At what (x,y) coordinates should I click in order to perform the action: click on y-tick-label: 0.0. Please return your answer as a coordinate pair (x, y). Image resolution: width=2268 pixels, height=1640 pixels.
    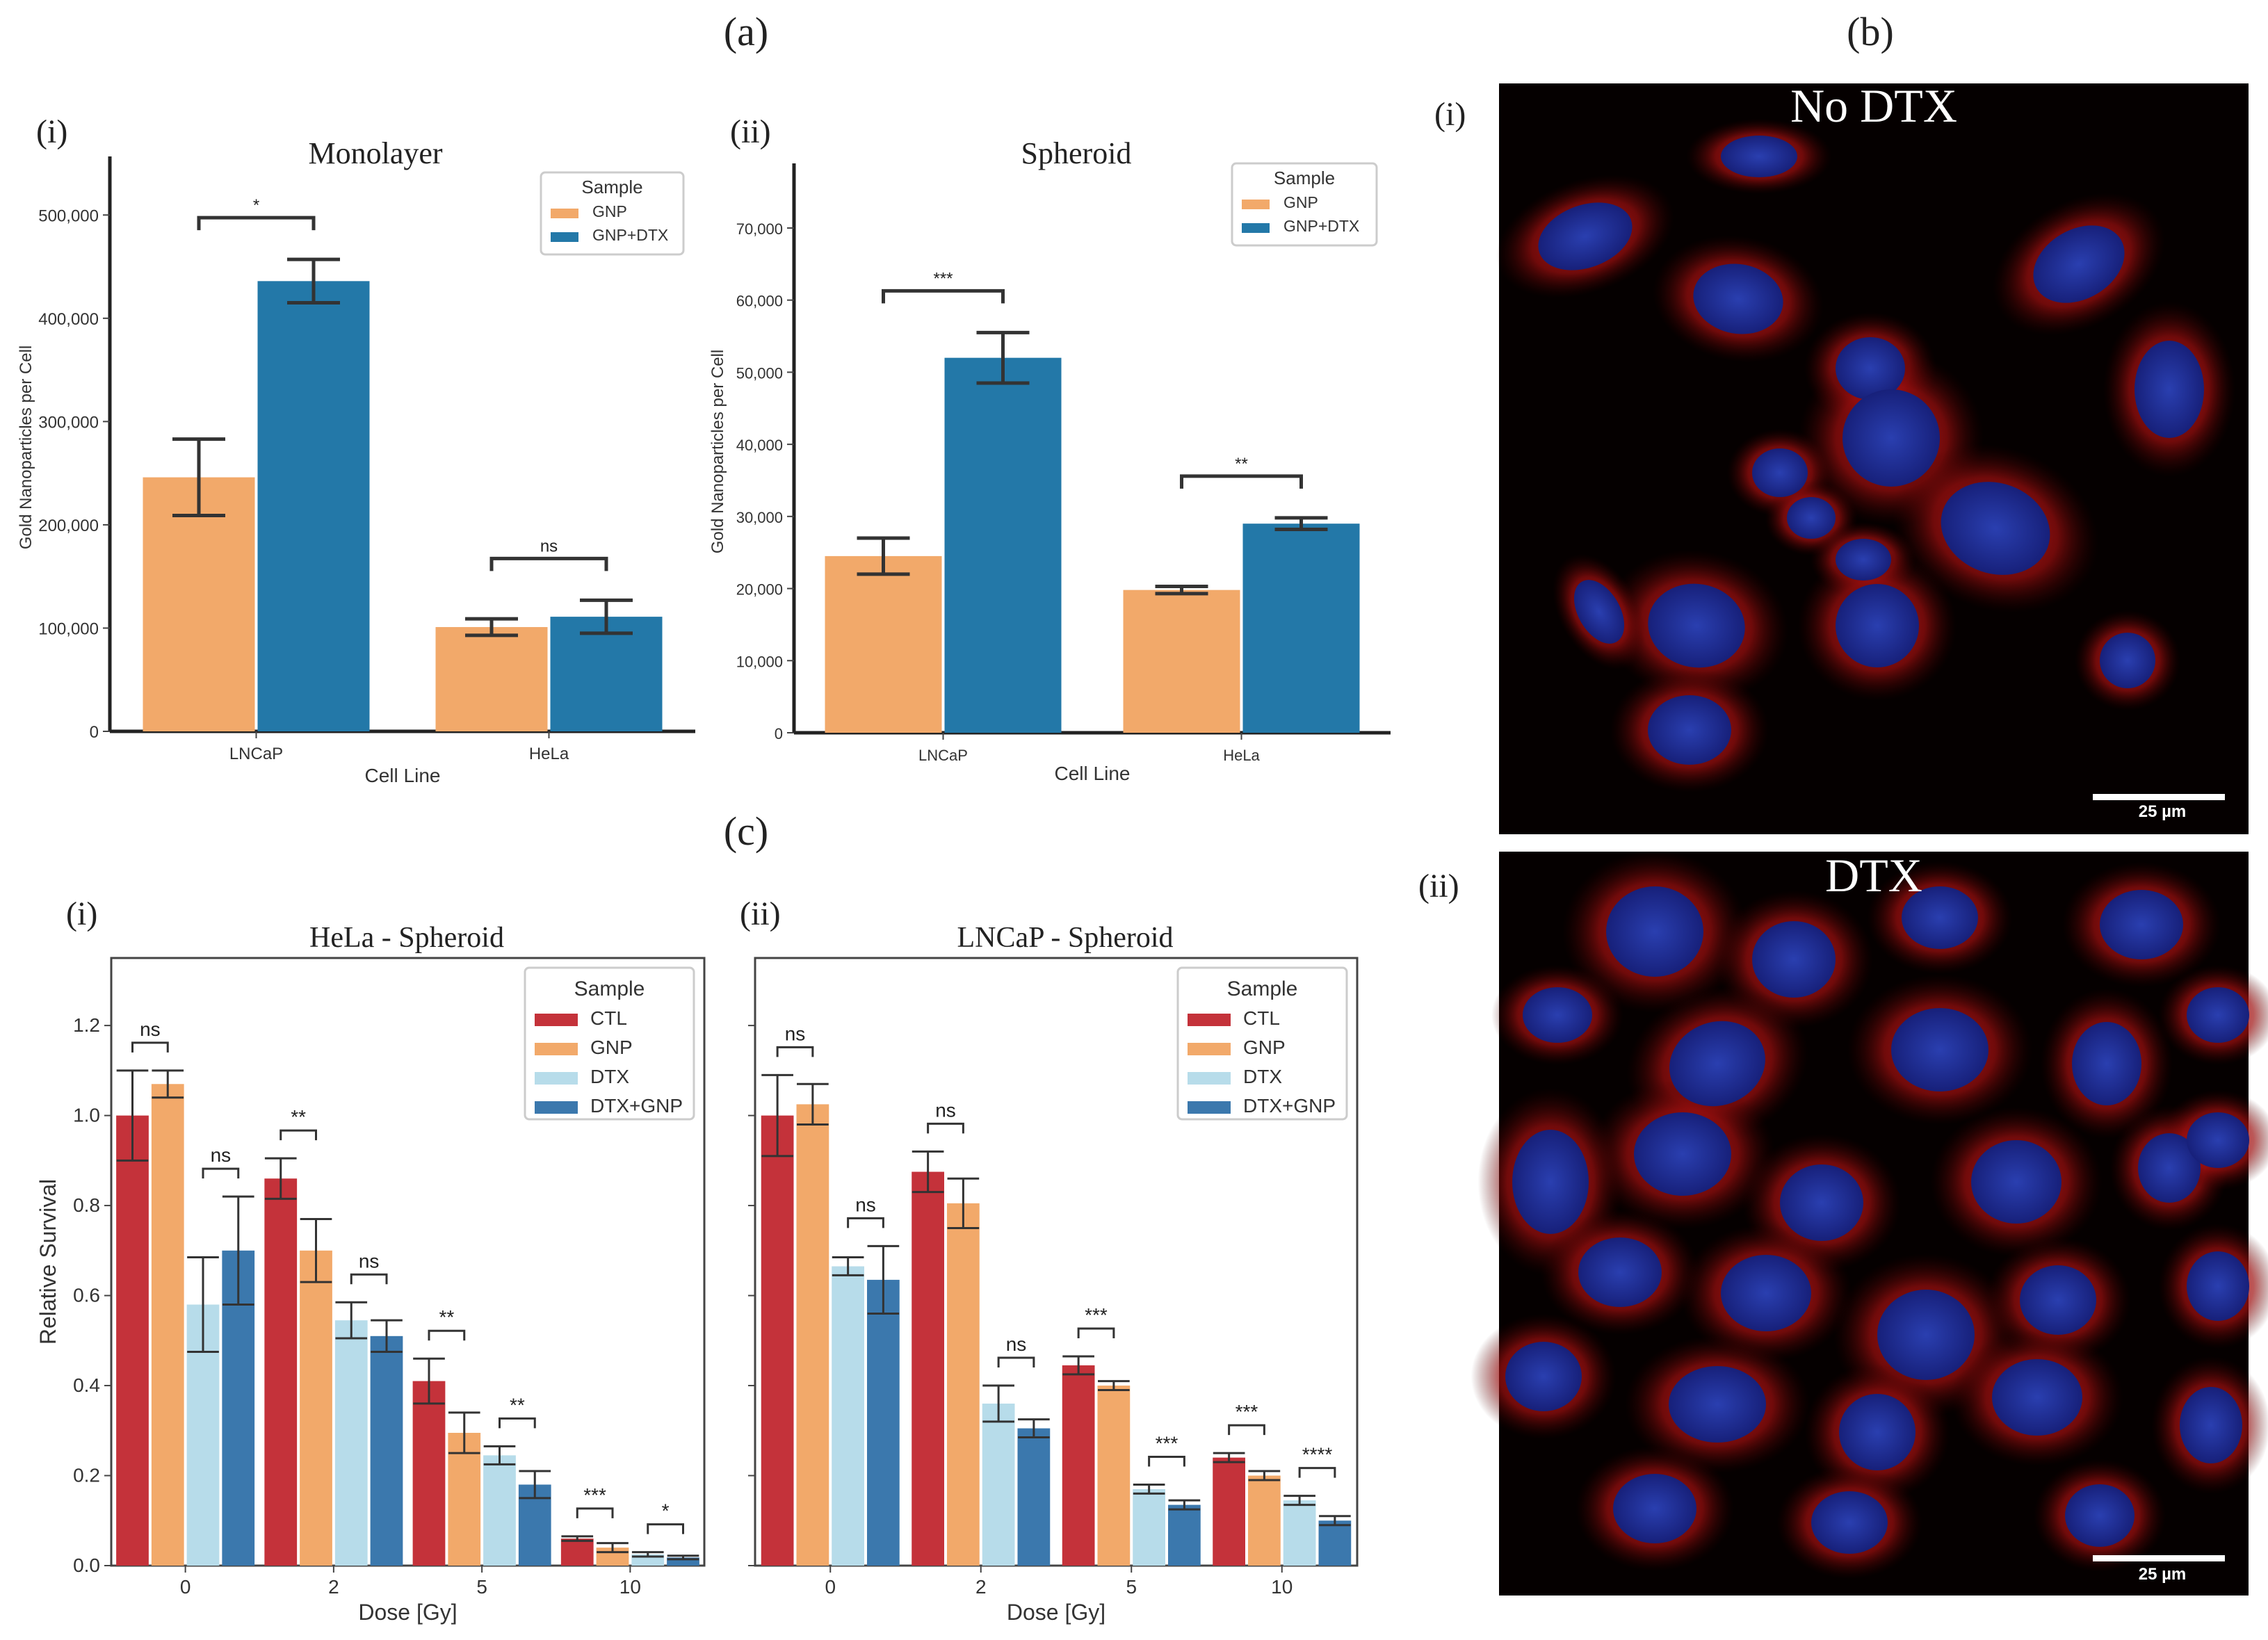
    Looking at the image, I should click on (86, 1565).